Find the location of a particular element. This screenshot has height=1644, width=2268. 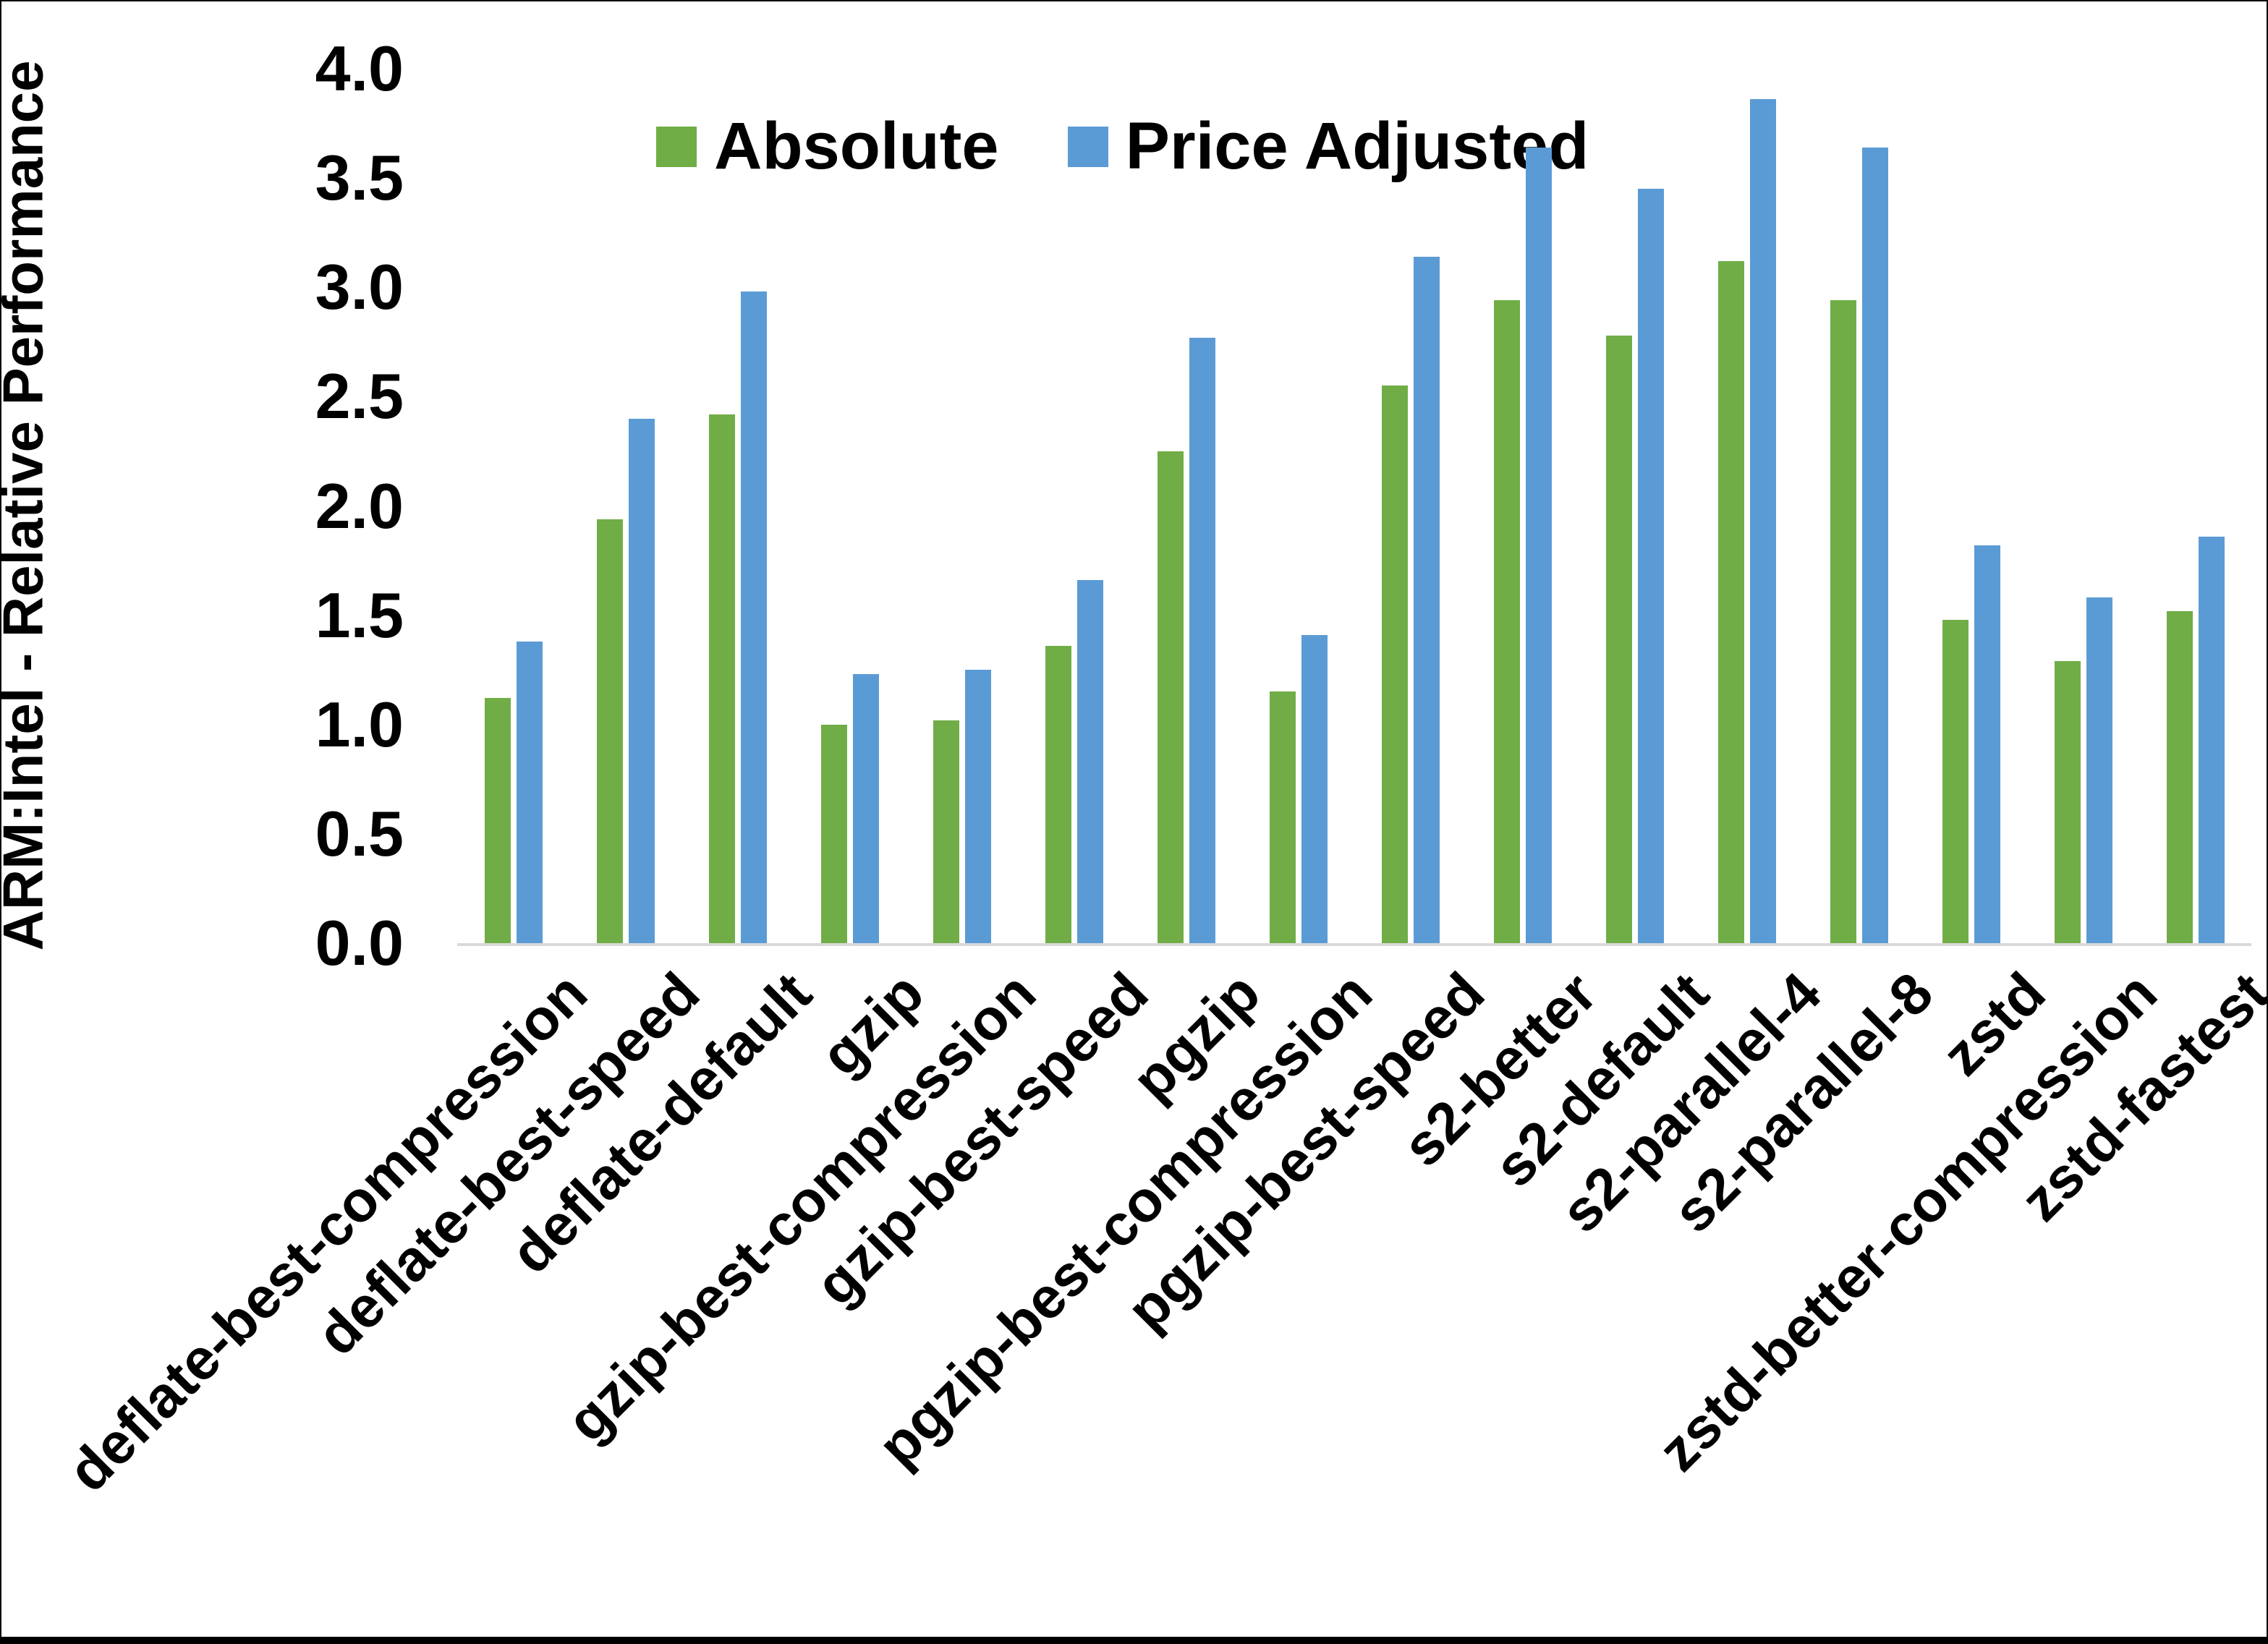

y-axis-tick: 1.5 is located at coordinates (359, 615).